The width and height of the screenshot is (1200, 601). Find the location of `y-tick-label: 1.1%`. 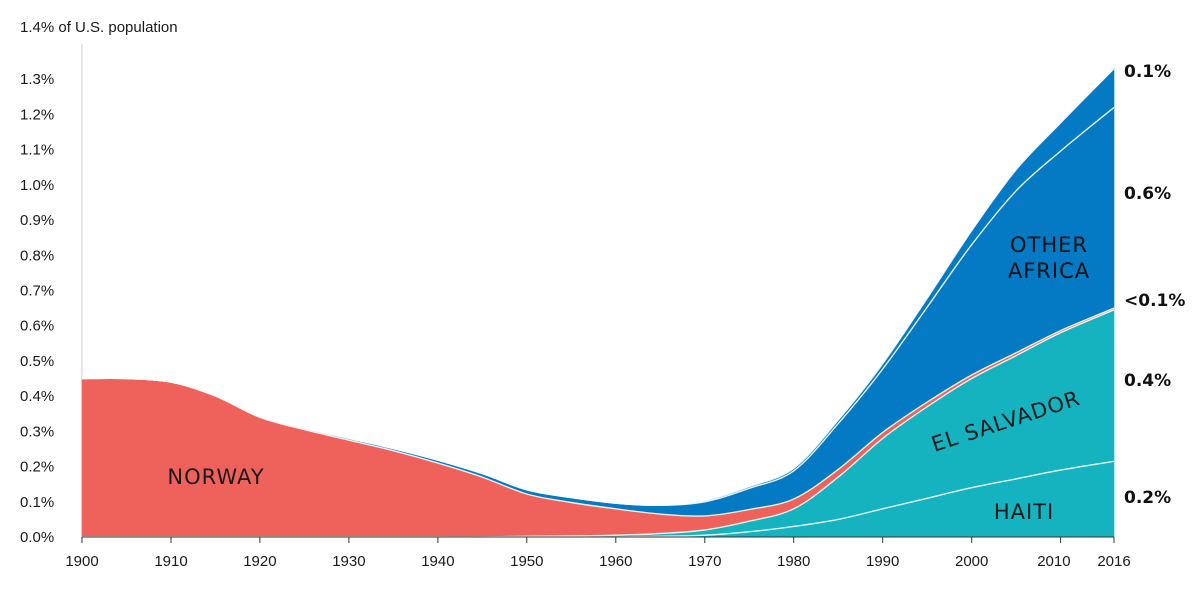

y-tick-label: 1.1% is located at coordinates (37, 150).